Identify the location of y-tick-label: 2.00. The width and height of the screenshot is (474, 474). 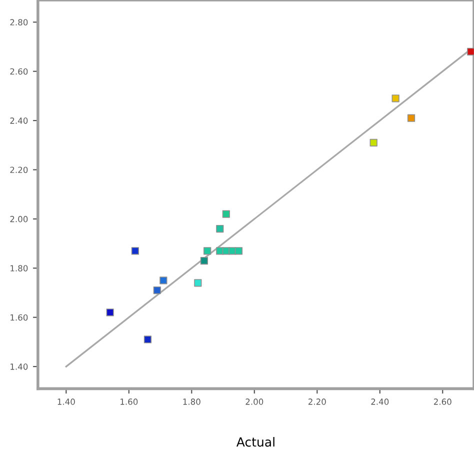
(19, 219).